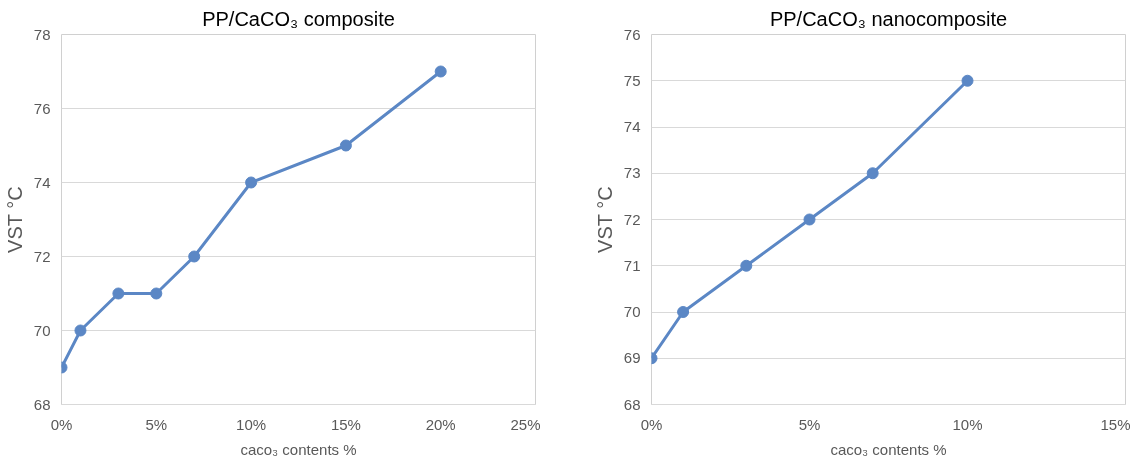  What do you see at coordinates (632, 80) in the screenshot?
I see `y-tick-label: 75` at bounding box center [632, 80].